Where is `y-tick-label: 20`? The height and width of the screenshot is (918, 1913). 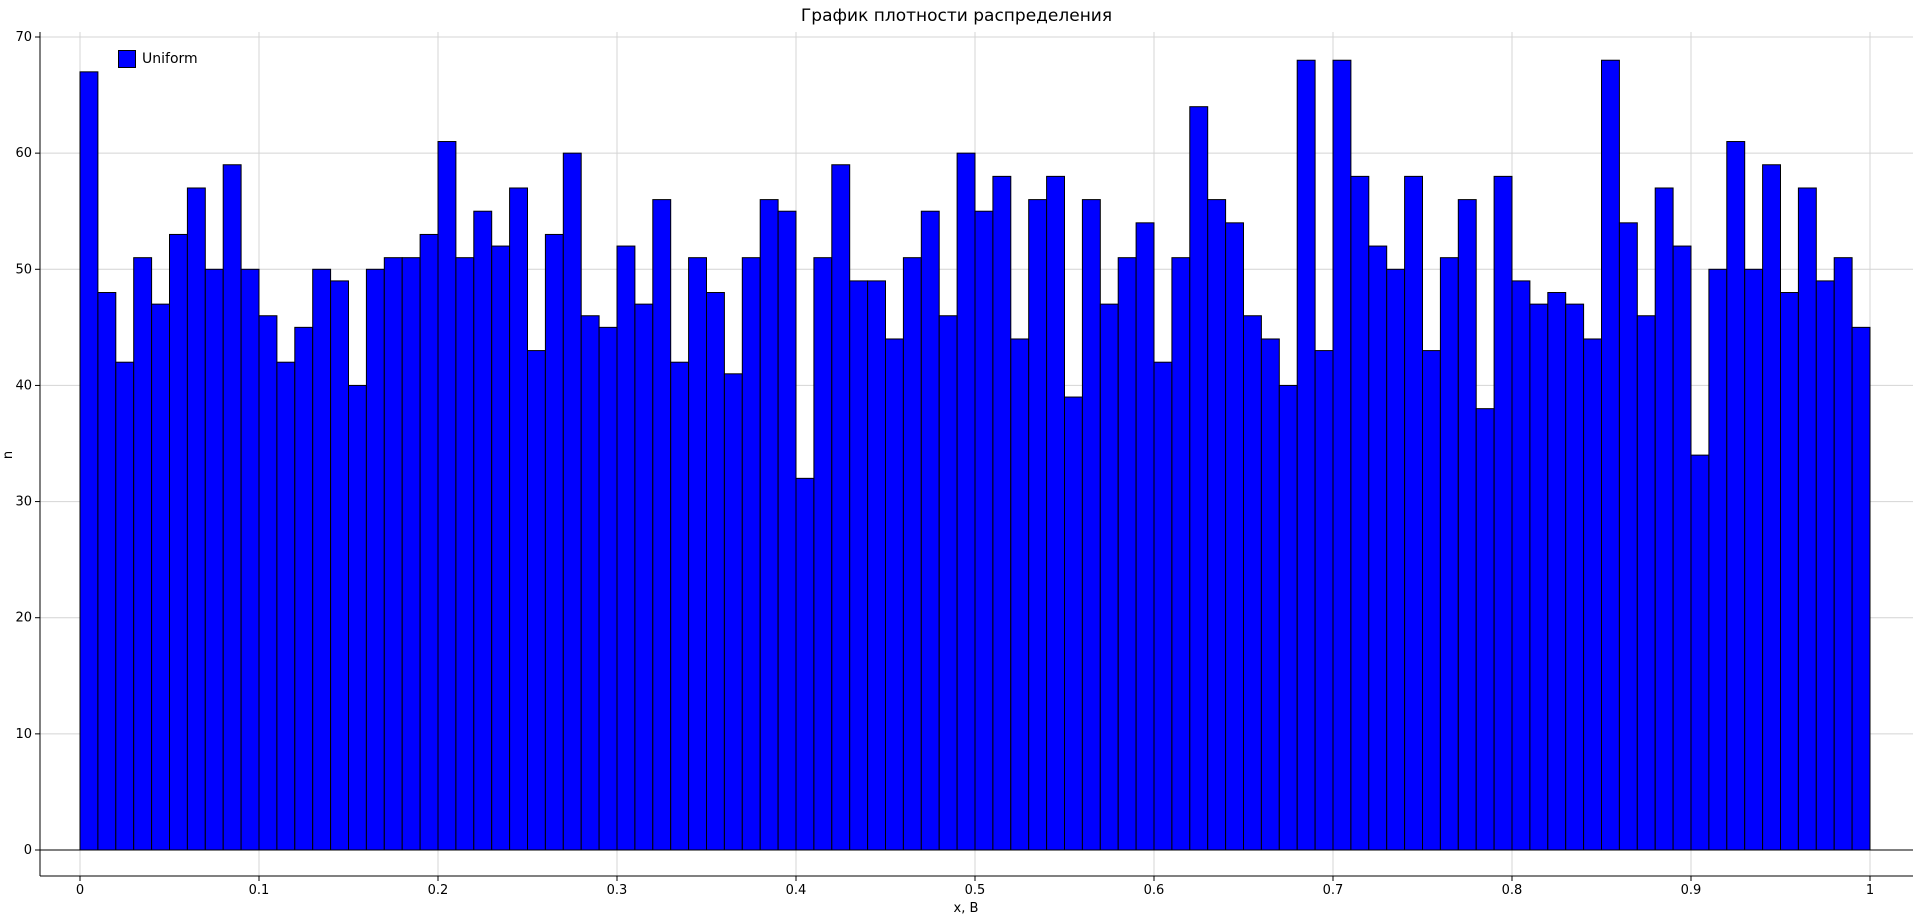
y-tick-label: 20 is located at coordinates (23, 618).